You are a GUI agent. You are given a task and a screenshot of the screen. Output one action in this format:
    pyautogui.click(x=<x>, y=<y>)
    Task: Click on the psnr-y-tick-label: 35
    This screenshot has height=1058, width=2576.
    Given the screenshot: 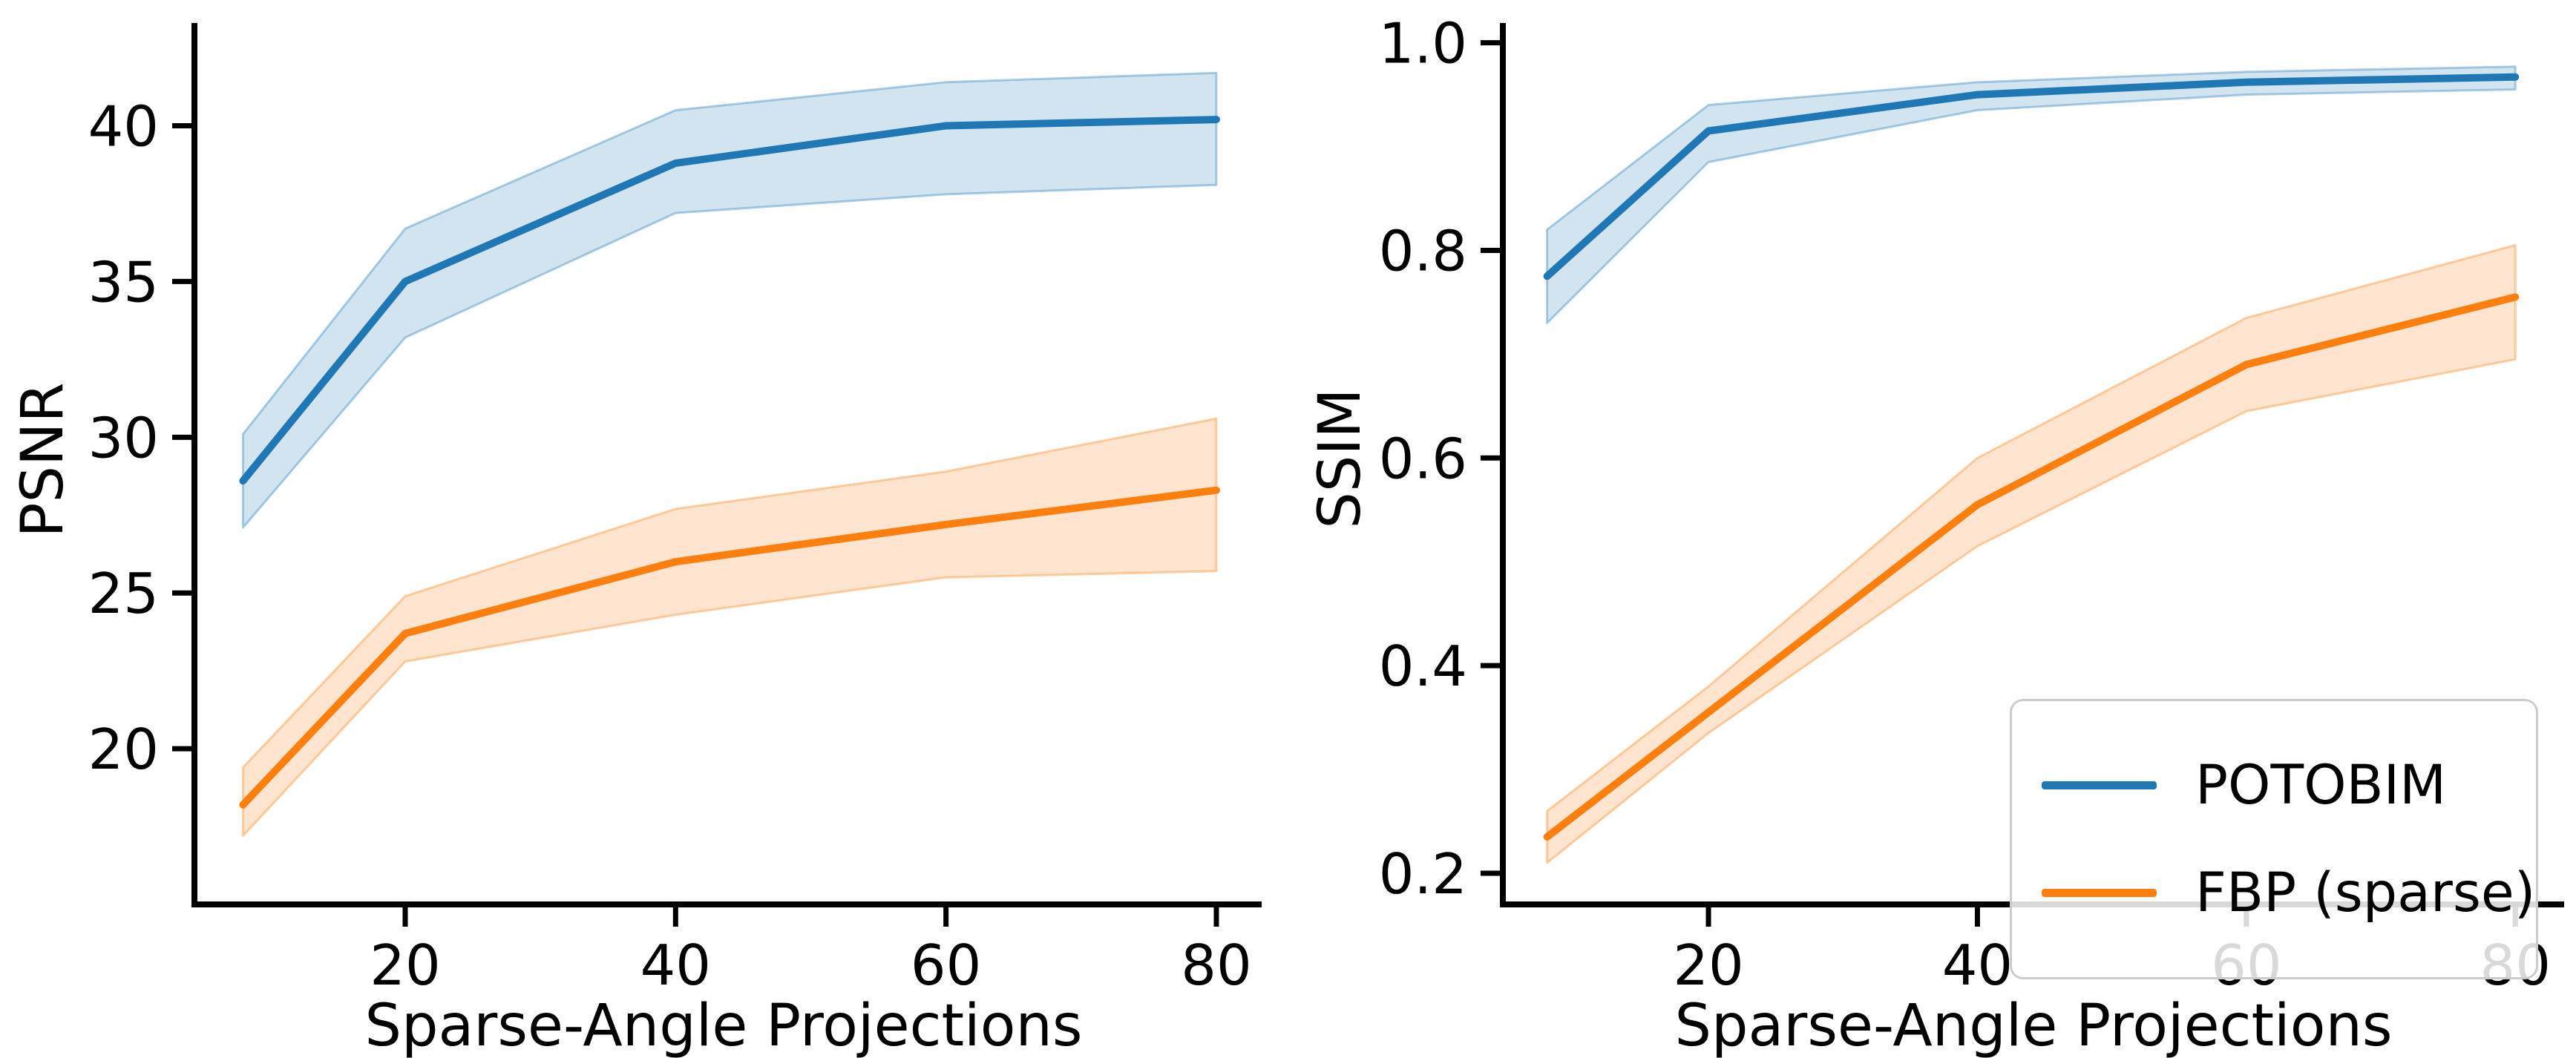 What is the action you would take?
    pyautogui.click(x=123, y=282)
    